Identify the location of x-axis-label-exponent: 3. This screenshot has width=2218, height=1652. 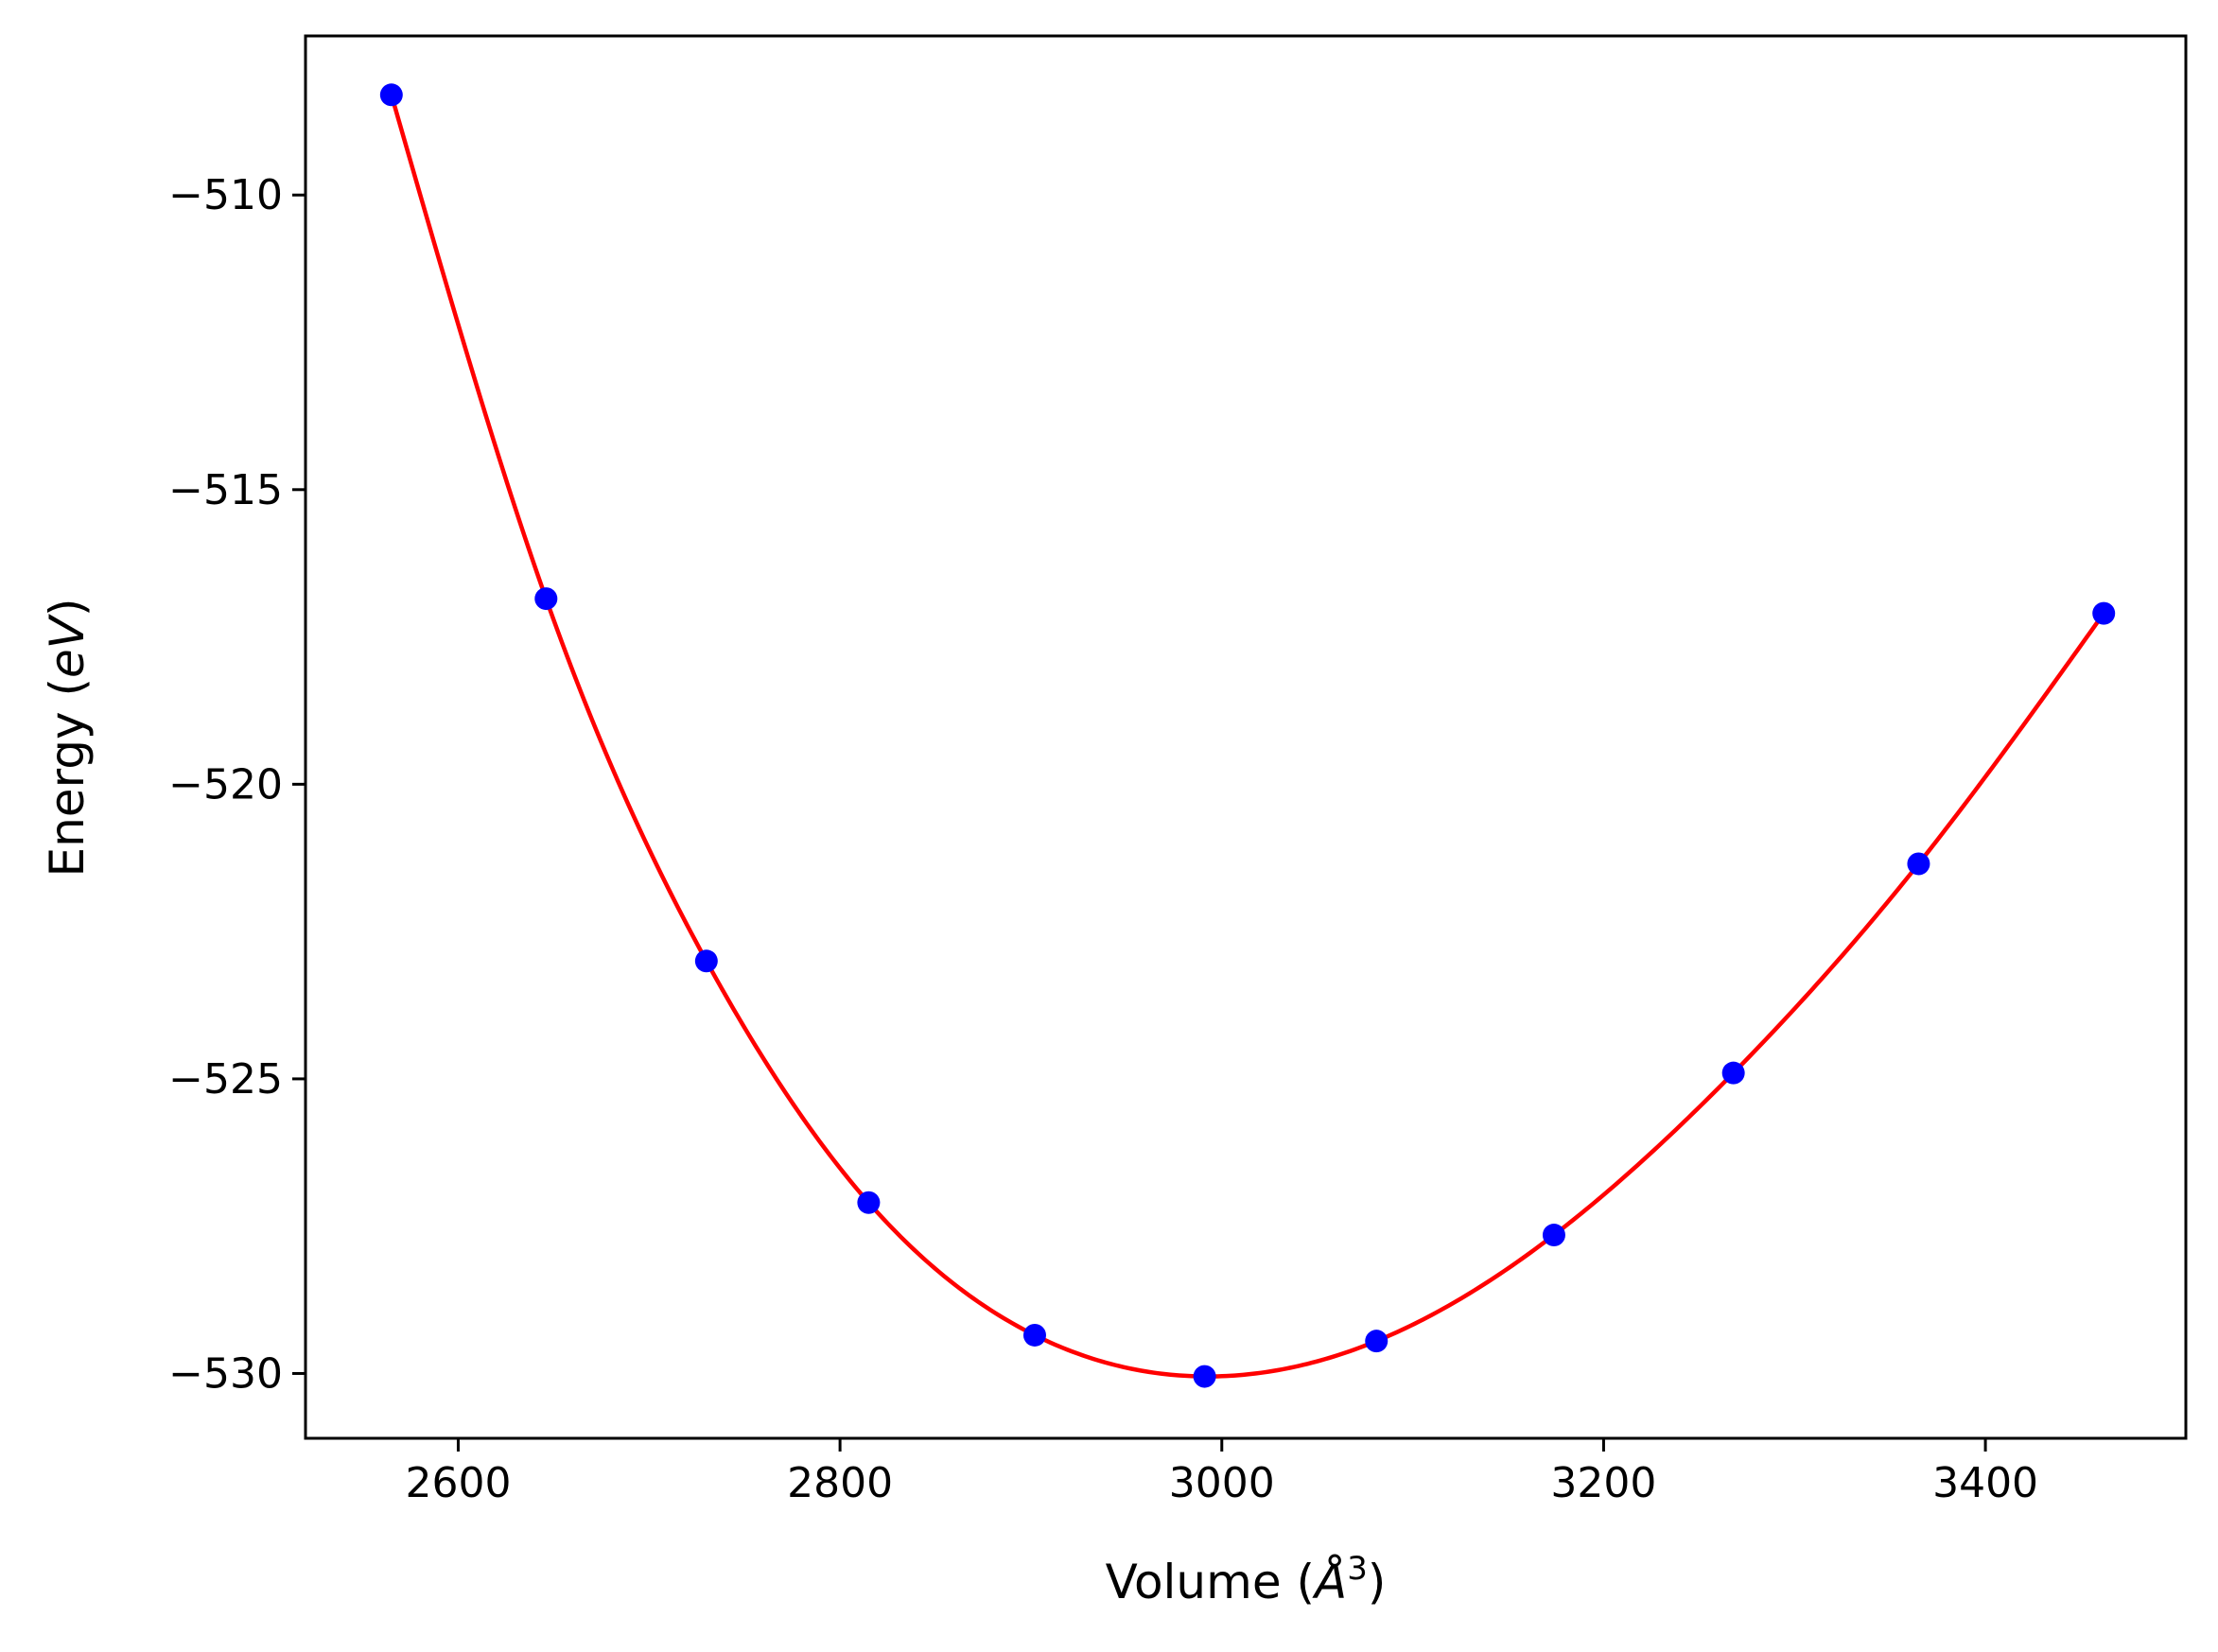
(1357, 1569).